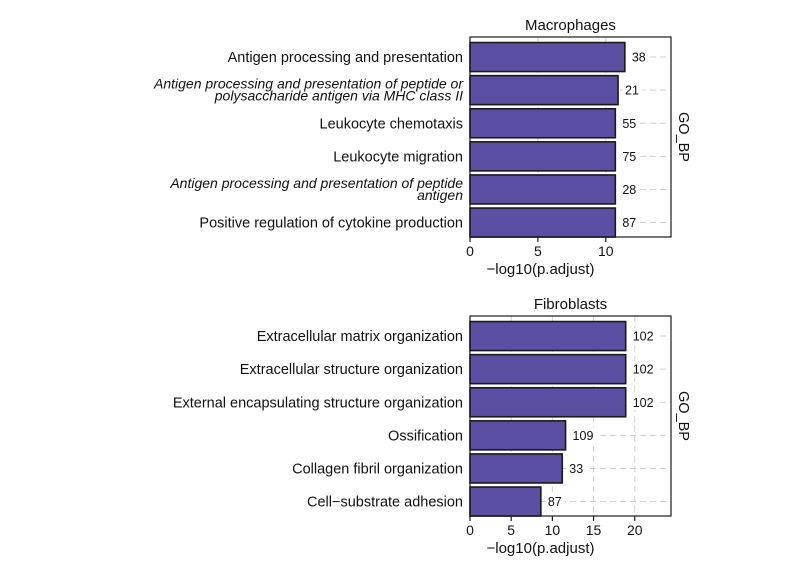 The height and width of the screenshot is (571, 806). I want to click on category-label: Leukocyte chemotaxis, so click(391, 124).